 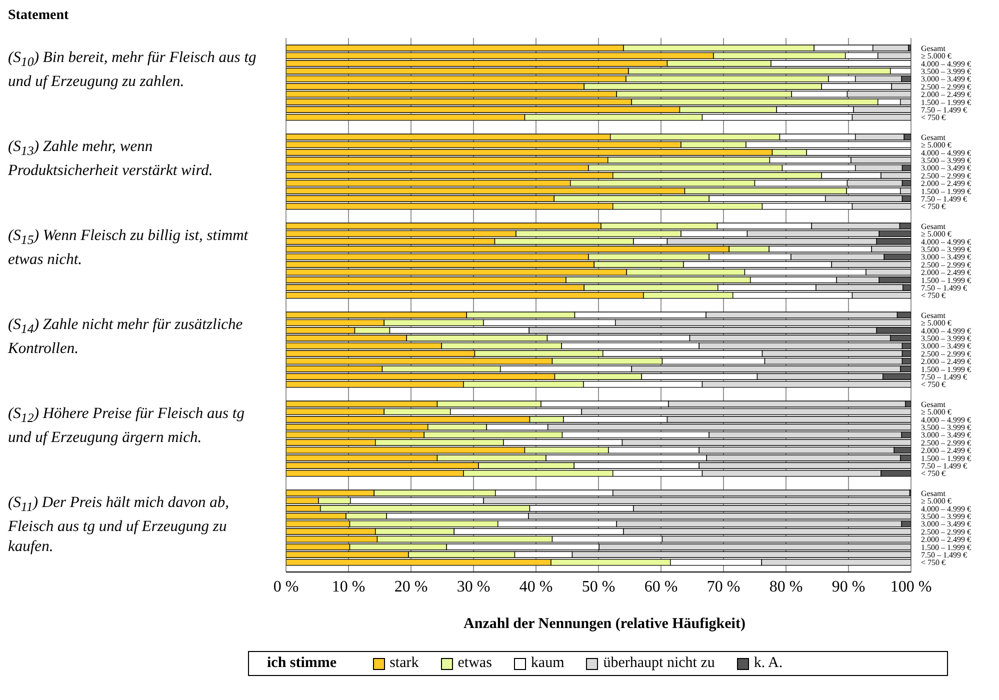 I want to click on x-tick-label: 0 %, so click(x=286, y=587).